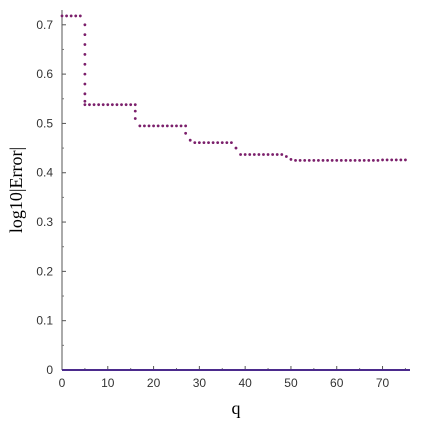  Describe the element at coordinates (44, 123) in the screenshot. I see `y-tick-label: 0.5` at that location.